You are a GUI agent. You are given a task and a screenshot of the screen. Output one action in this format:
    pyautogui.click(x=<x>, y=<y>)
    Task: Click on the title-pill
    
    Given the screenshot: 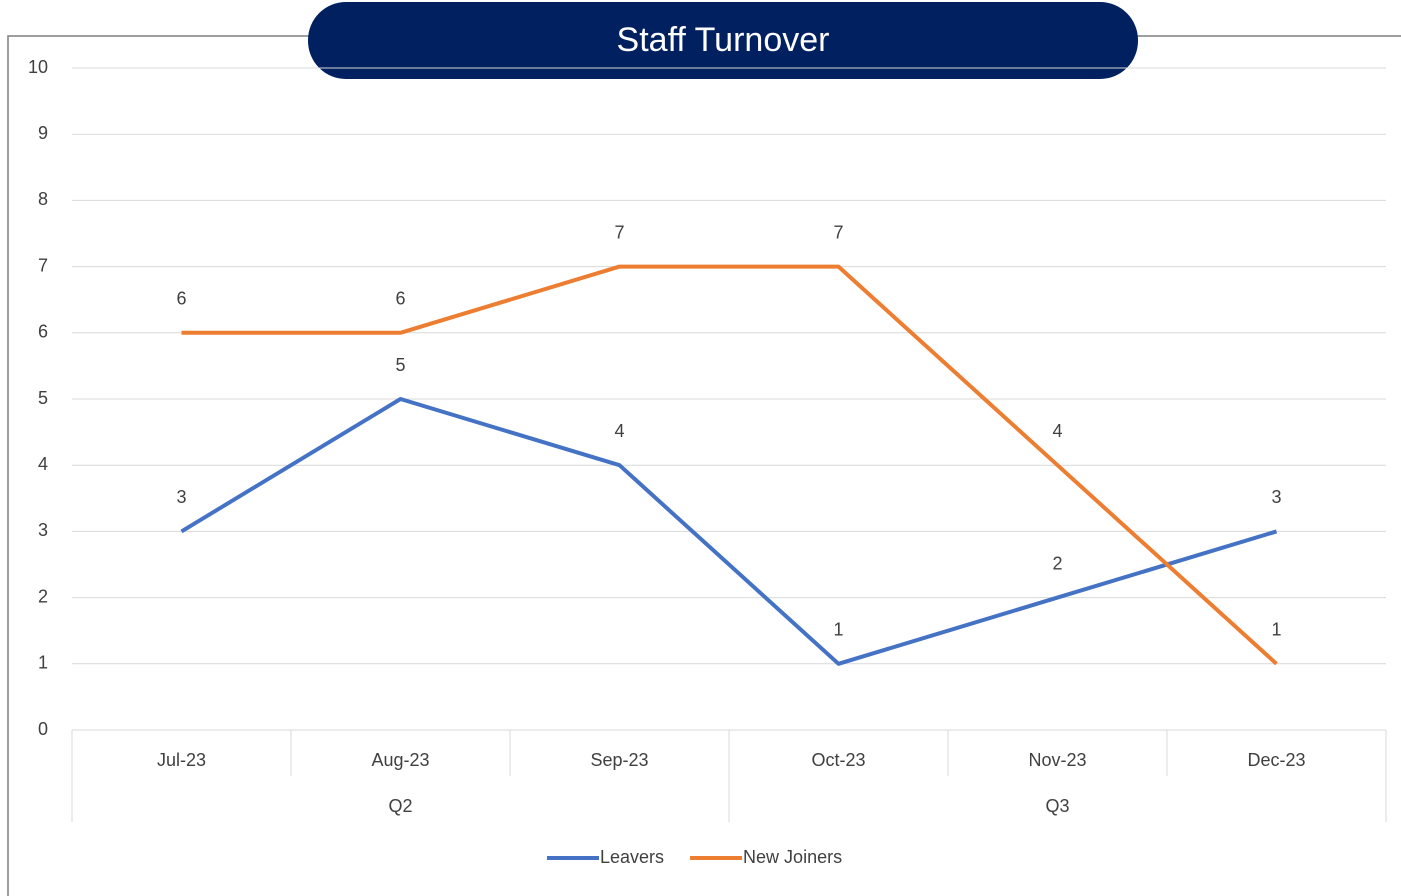 What is the action you would take?
    pyautogui.click(x=723, y=40)
    